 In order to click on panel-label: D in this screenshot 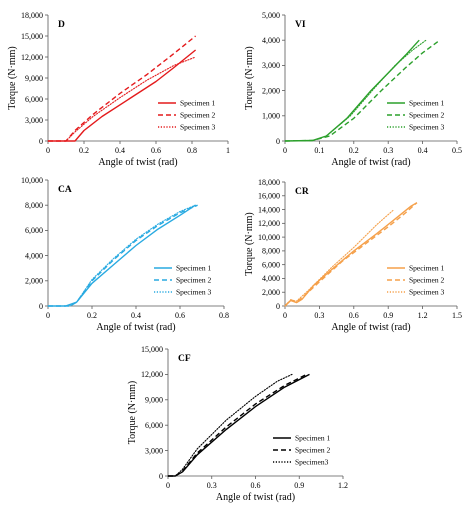, I will do `click(61, 25)`.